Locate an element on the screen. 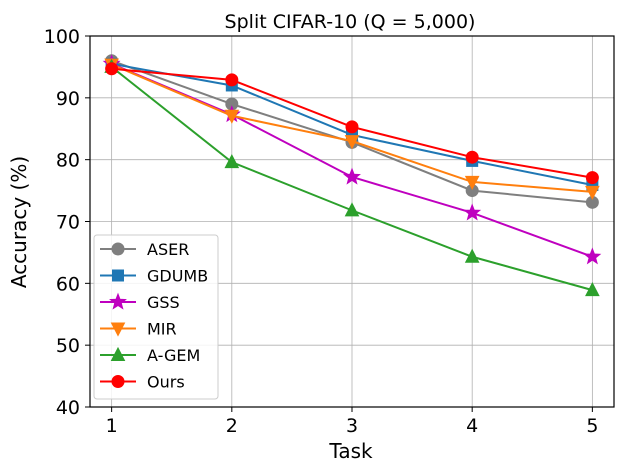  y-tick-label: 80 is located at coordinates (68, 161).